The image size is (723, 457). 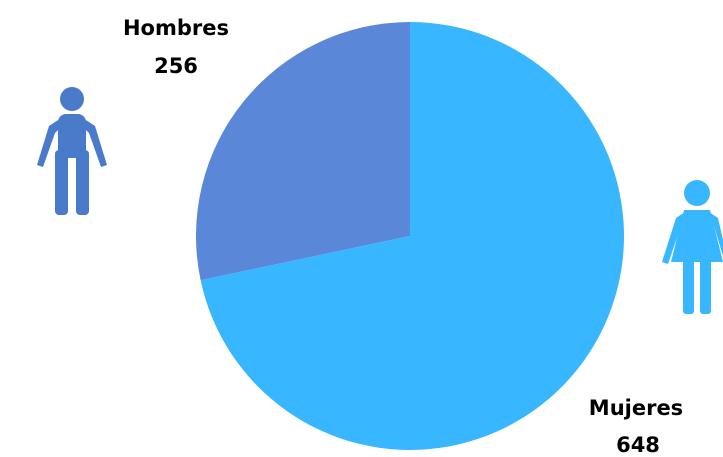 What do you see at coordinates (636, 408) in the screenshot?
I see `category-label-mujeres: Mujeres` at bounding box center [636, 408].